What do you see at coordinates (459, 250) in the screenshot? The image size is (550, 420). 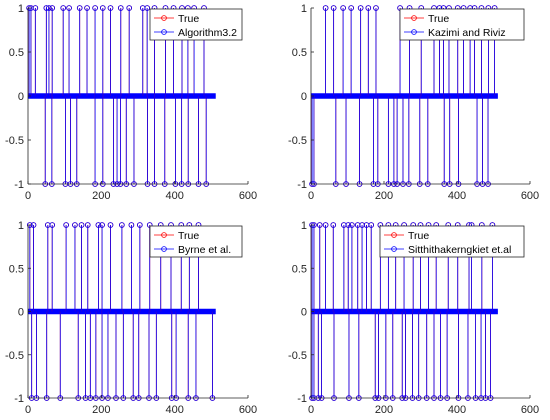 I see `legend-entry-label: Sitthithakerngkiet et.al` at bounding box center [459, 250].